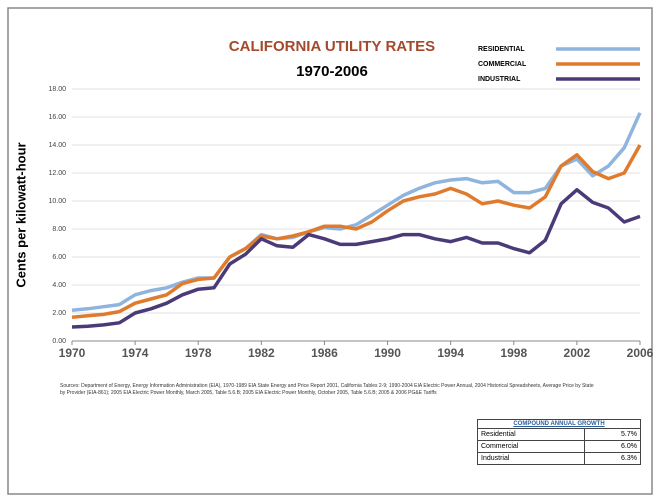 The width and height of the screenshot is (661, 502). I want to click on x-tick-label: 2006, so click(640, 353).